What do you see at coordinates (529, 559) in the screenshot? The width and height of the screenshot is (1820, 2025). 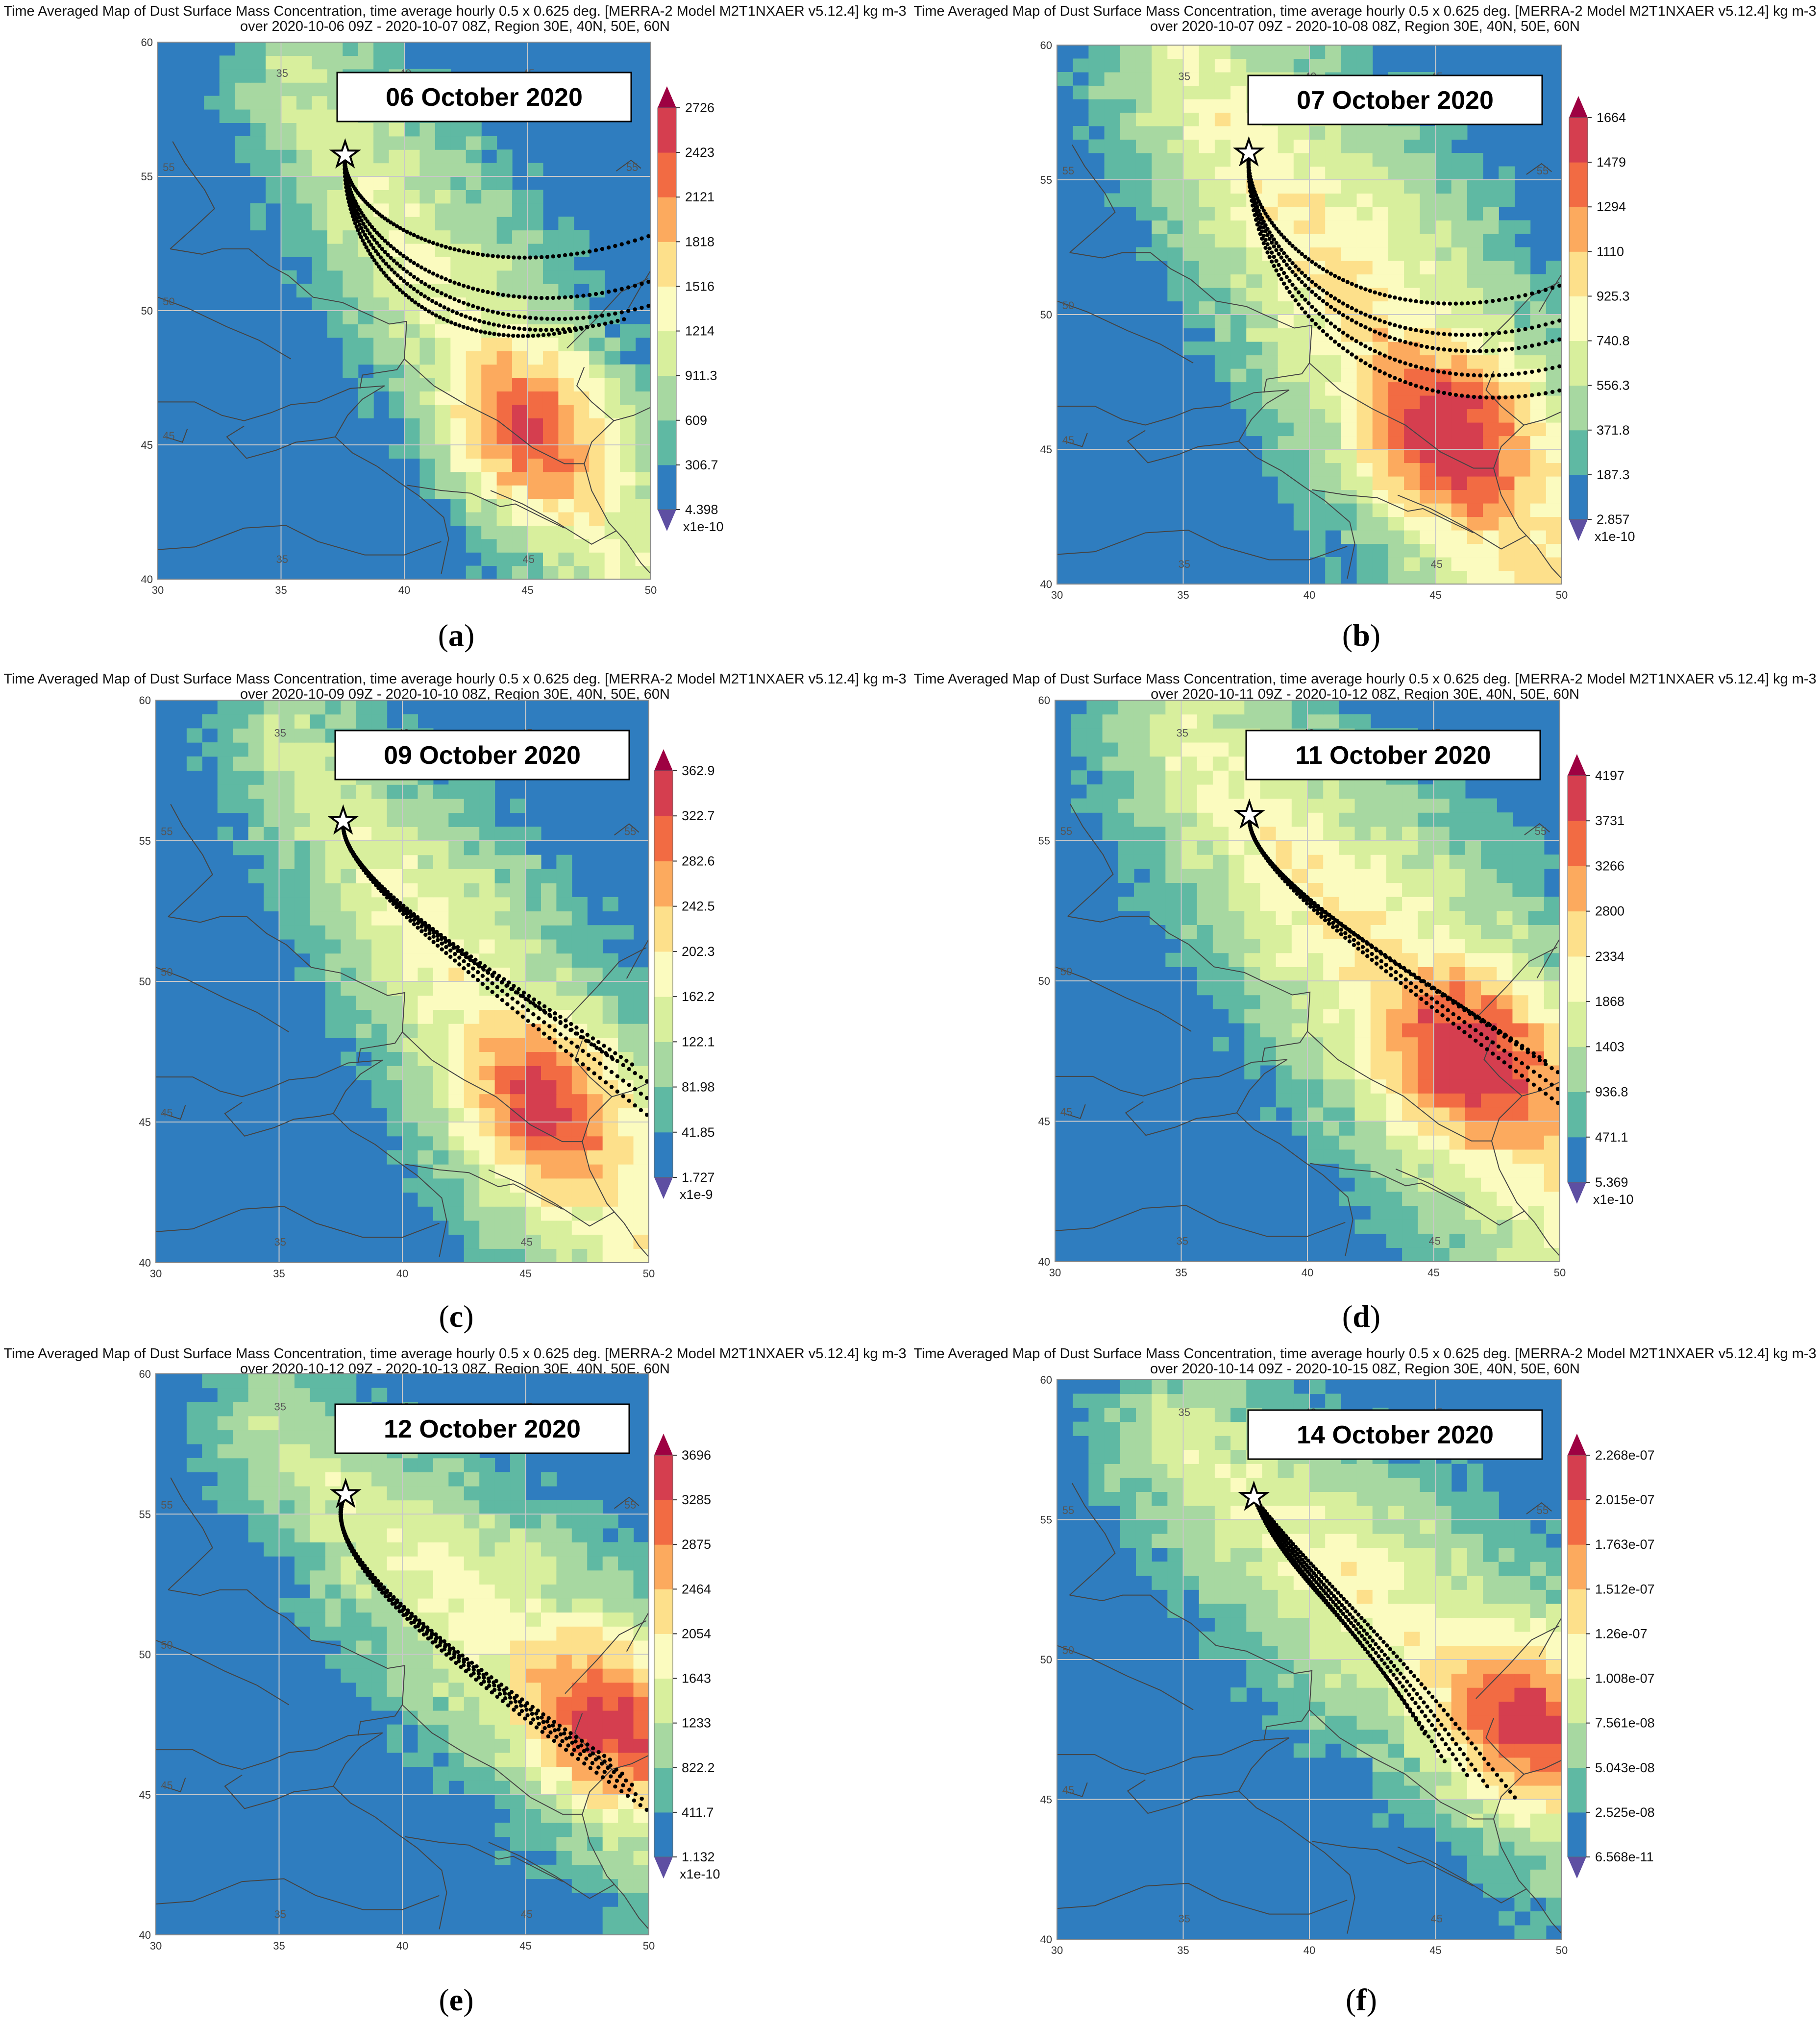 I see `grid-label: 45` at bounding box center [529, 559].